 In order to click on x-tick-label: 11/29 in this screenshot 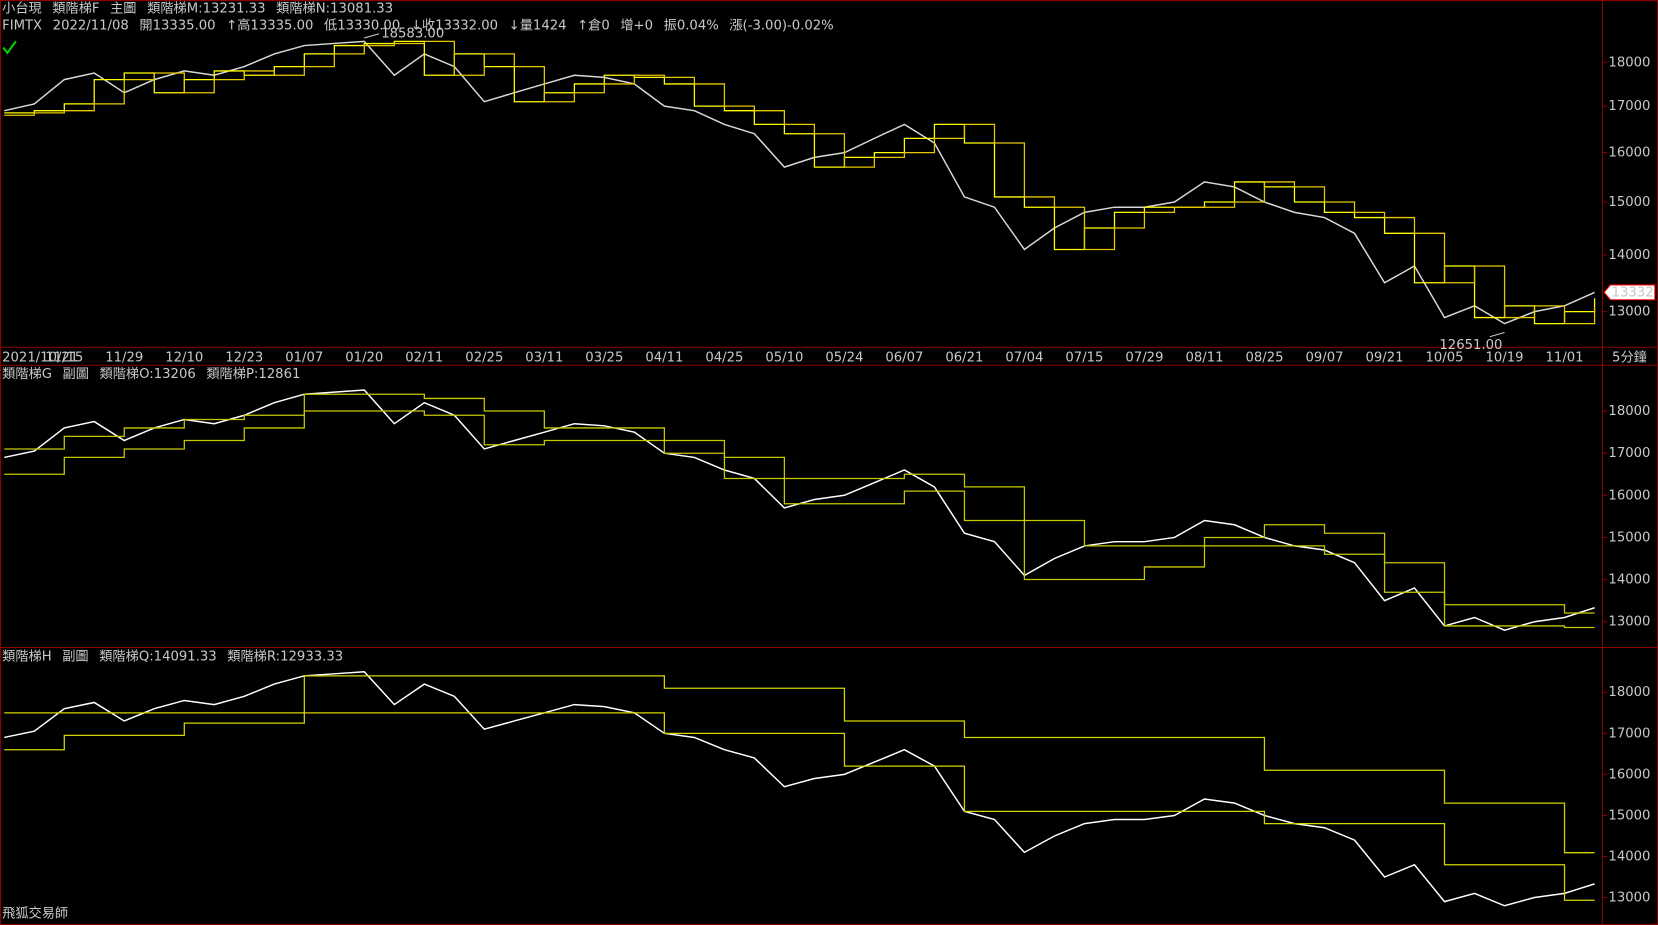, I will do `click(124, 357)`.